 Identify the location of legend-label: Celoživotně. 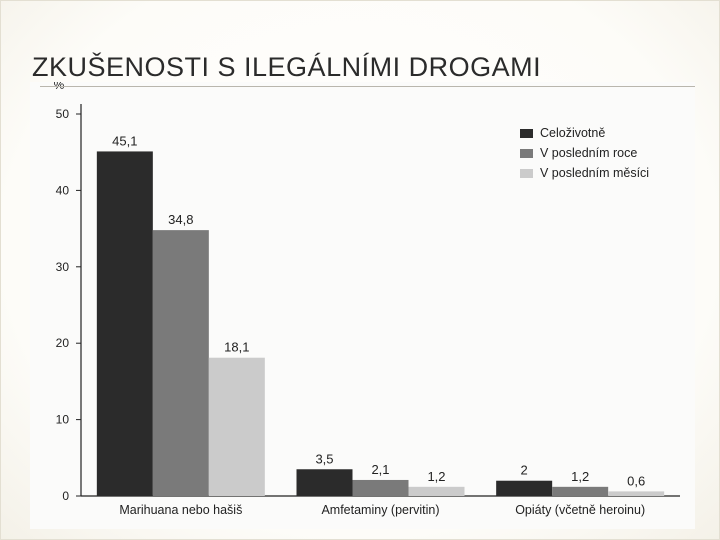
(572, 133).